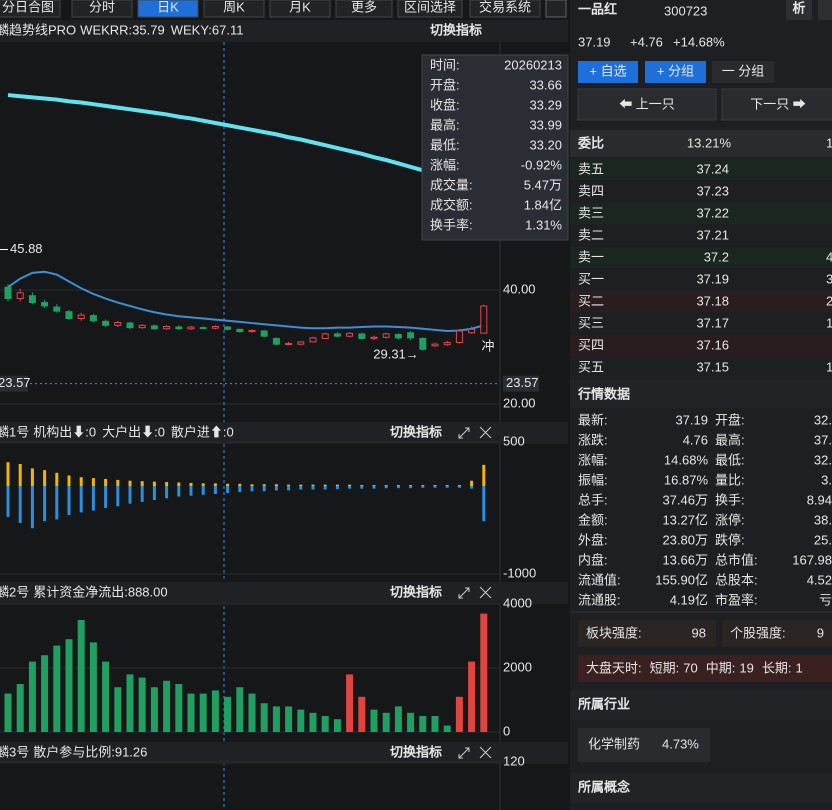 The height and width of the screenshot is (810, 832). What do you see at coordinates (646, 41) in the screenshot?
I see `change: +4.76` at bounding box center [646, 41].